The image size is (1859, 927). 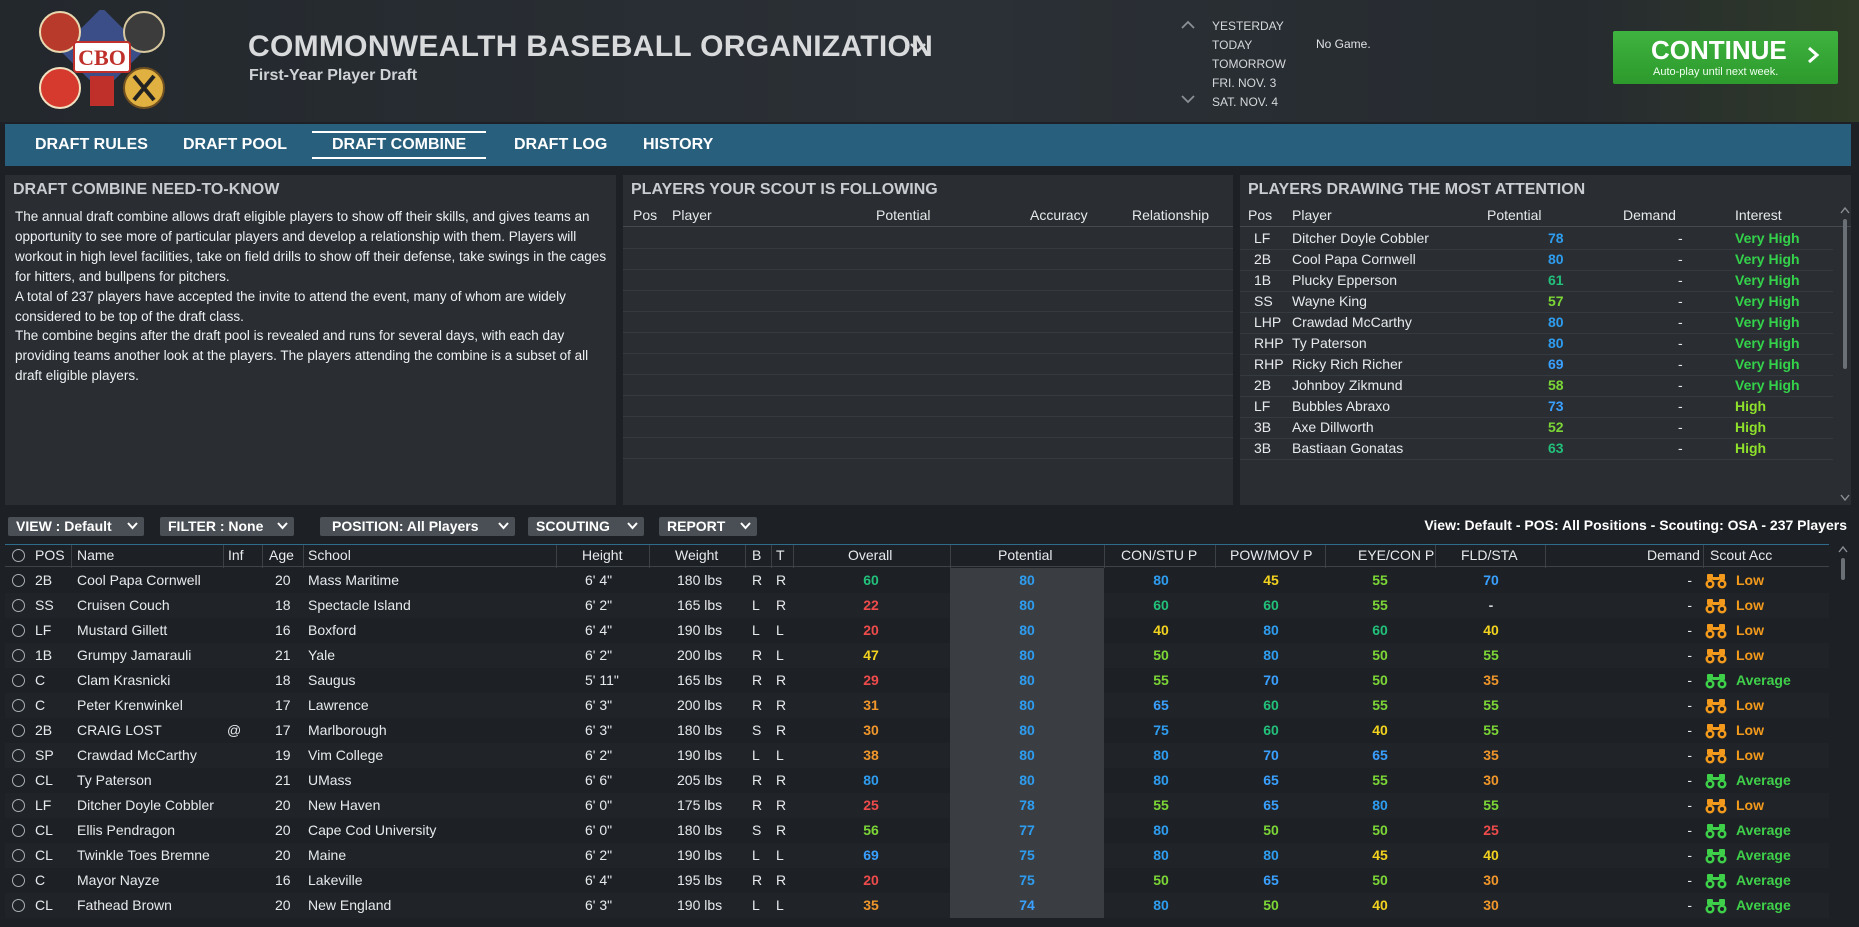 What do you see at coordinates (236, 555) in the screenshot?
I see `col-inf: Inf` at bounding box center [236, 555].